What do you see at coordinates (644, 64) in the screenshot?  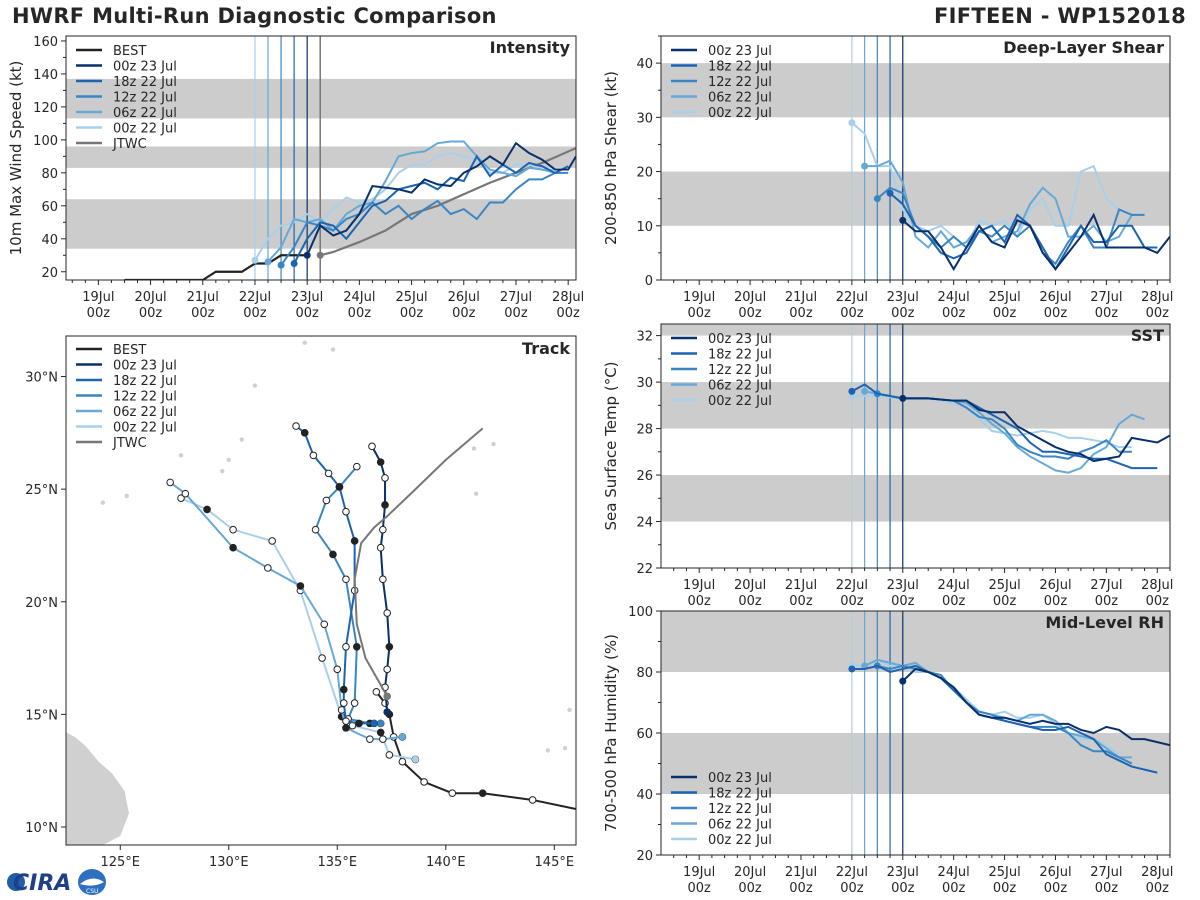 I see `shear-ytick-label: 40` at bounding box center [644, 64].